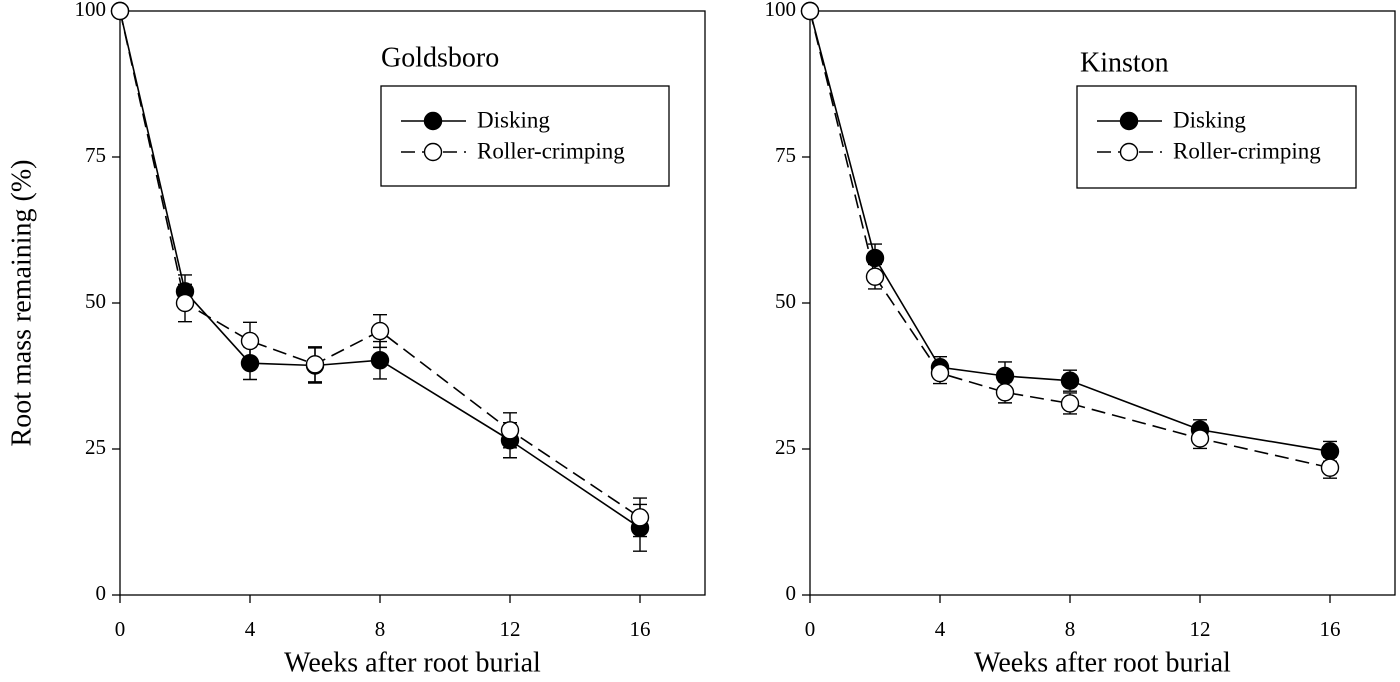 This screenshot has height=682, width=1400. Describe the element at coordinates (21, 303) in the screenshot. I see `y-axis-label: Root mass remaining (%)` at that location.